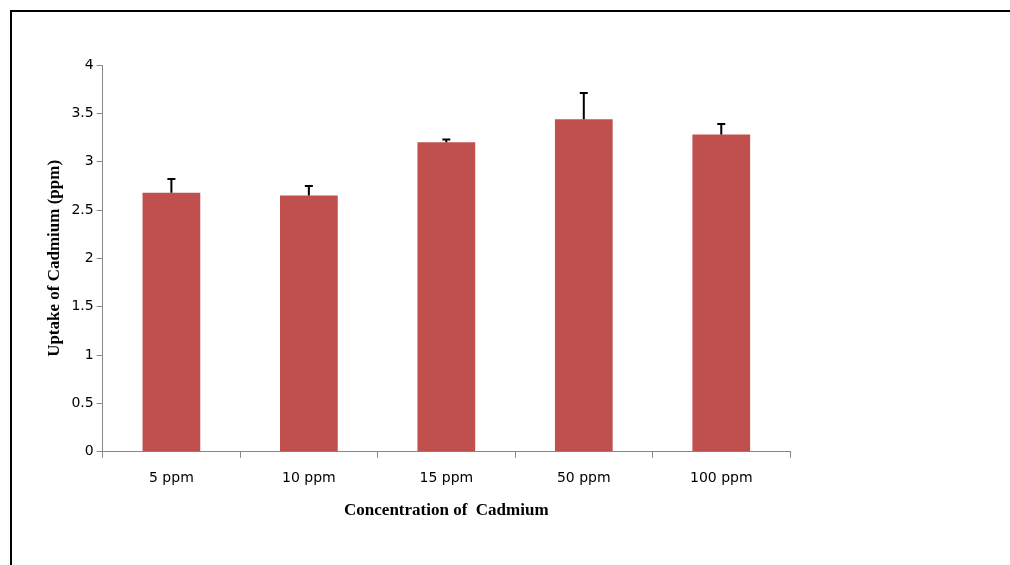 This screenshot has width=1010, height=565. What do you see at coordinates (446, 510) in the screenshot?
I see `x-axis-title: Concentration of Cadmium` at bounding box center [446, 510].